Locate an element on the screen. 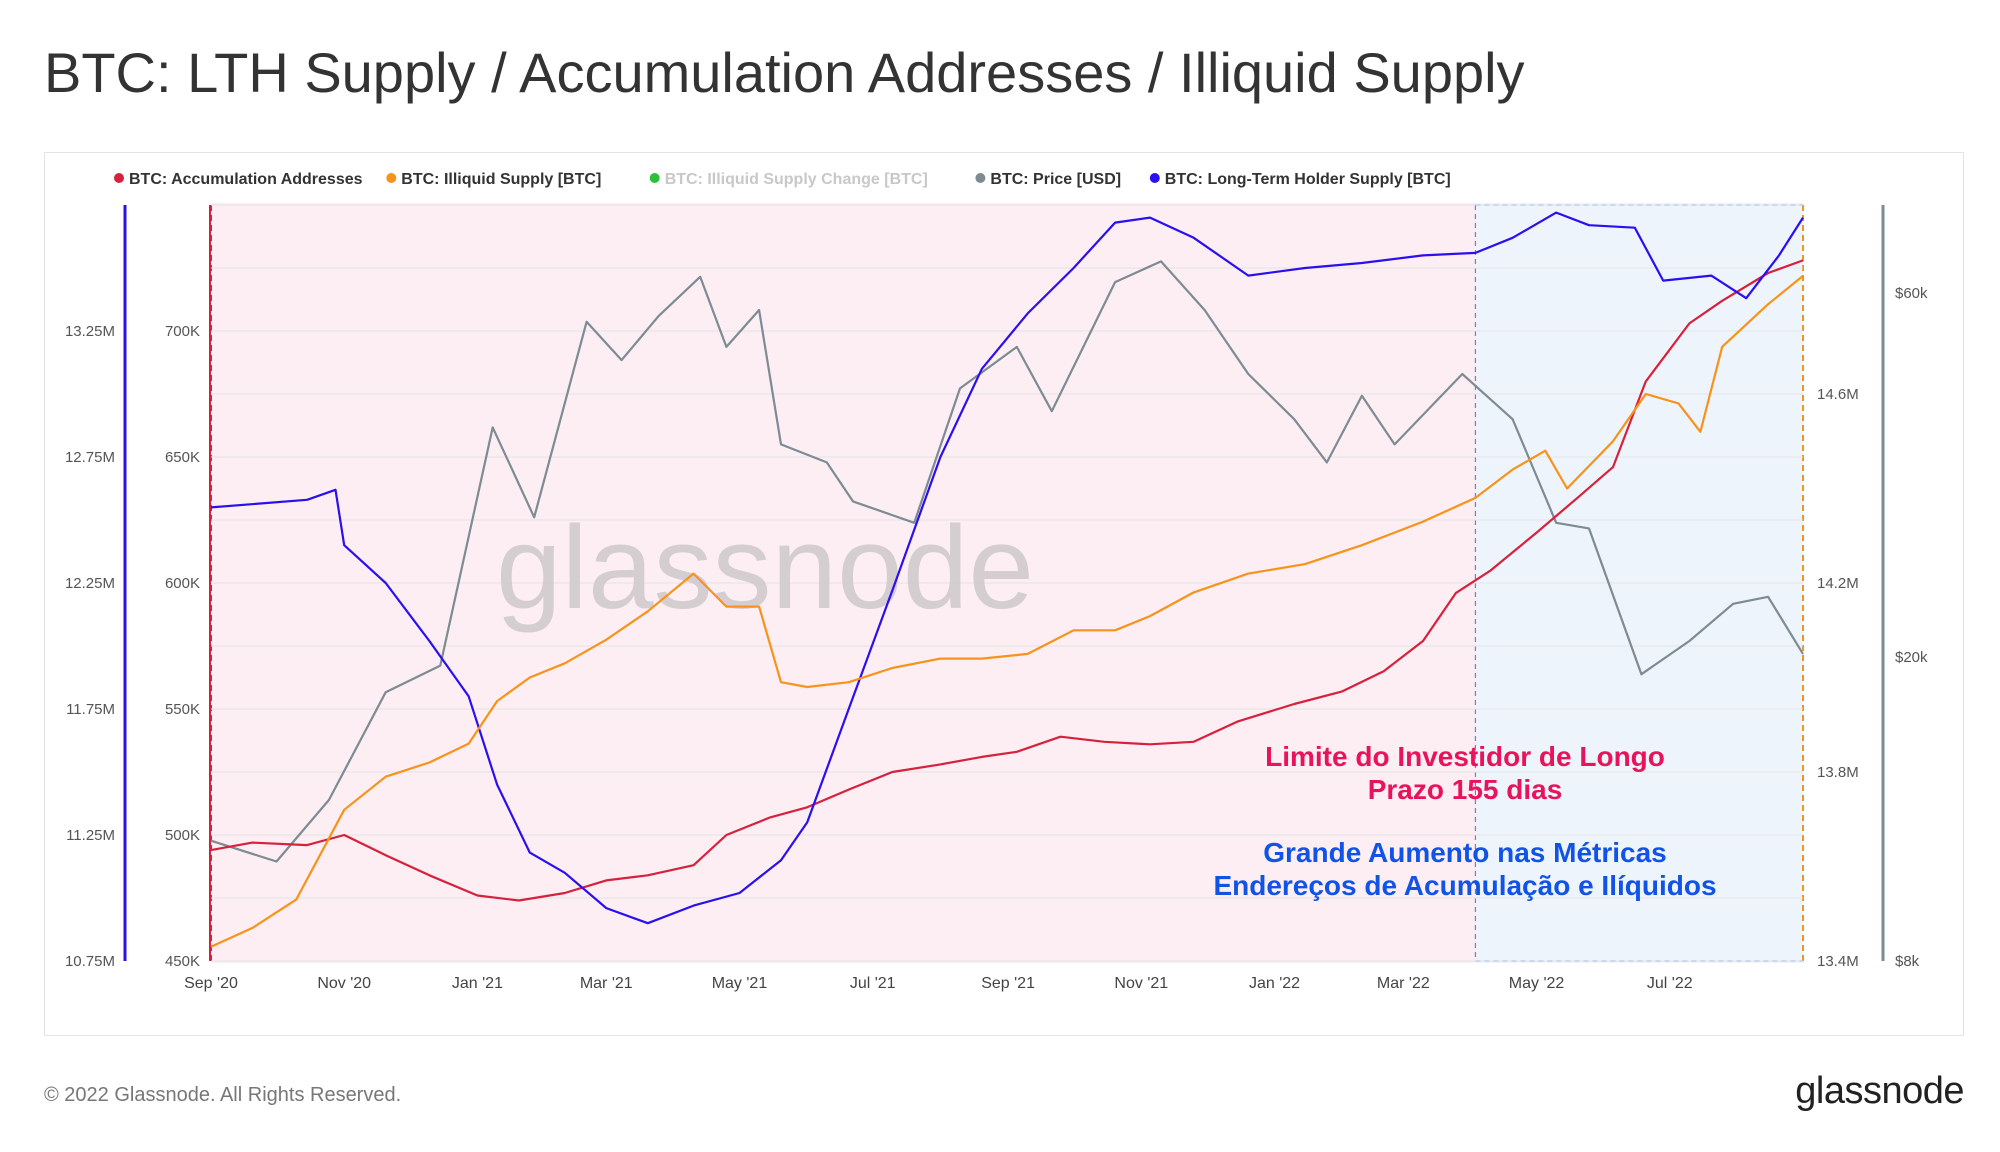  legend-label-1: BTC: Accumulation Addresses is located at coordinates (246, 179).